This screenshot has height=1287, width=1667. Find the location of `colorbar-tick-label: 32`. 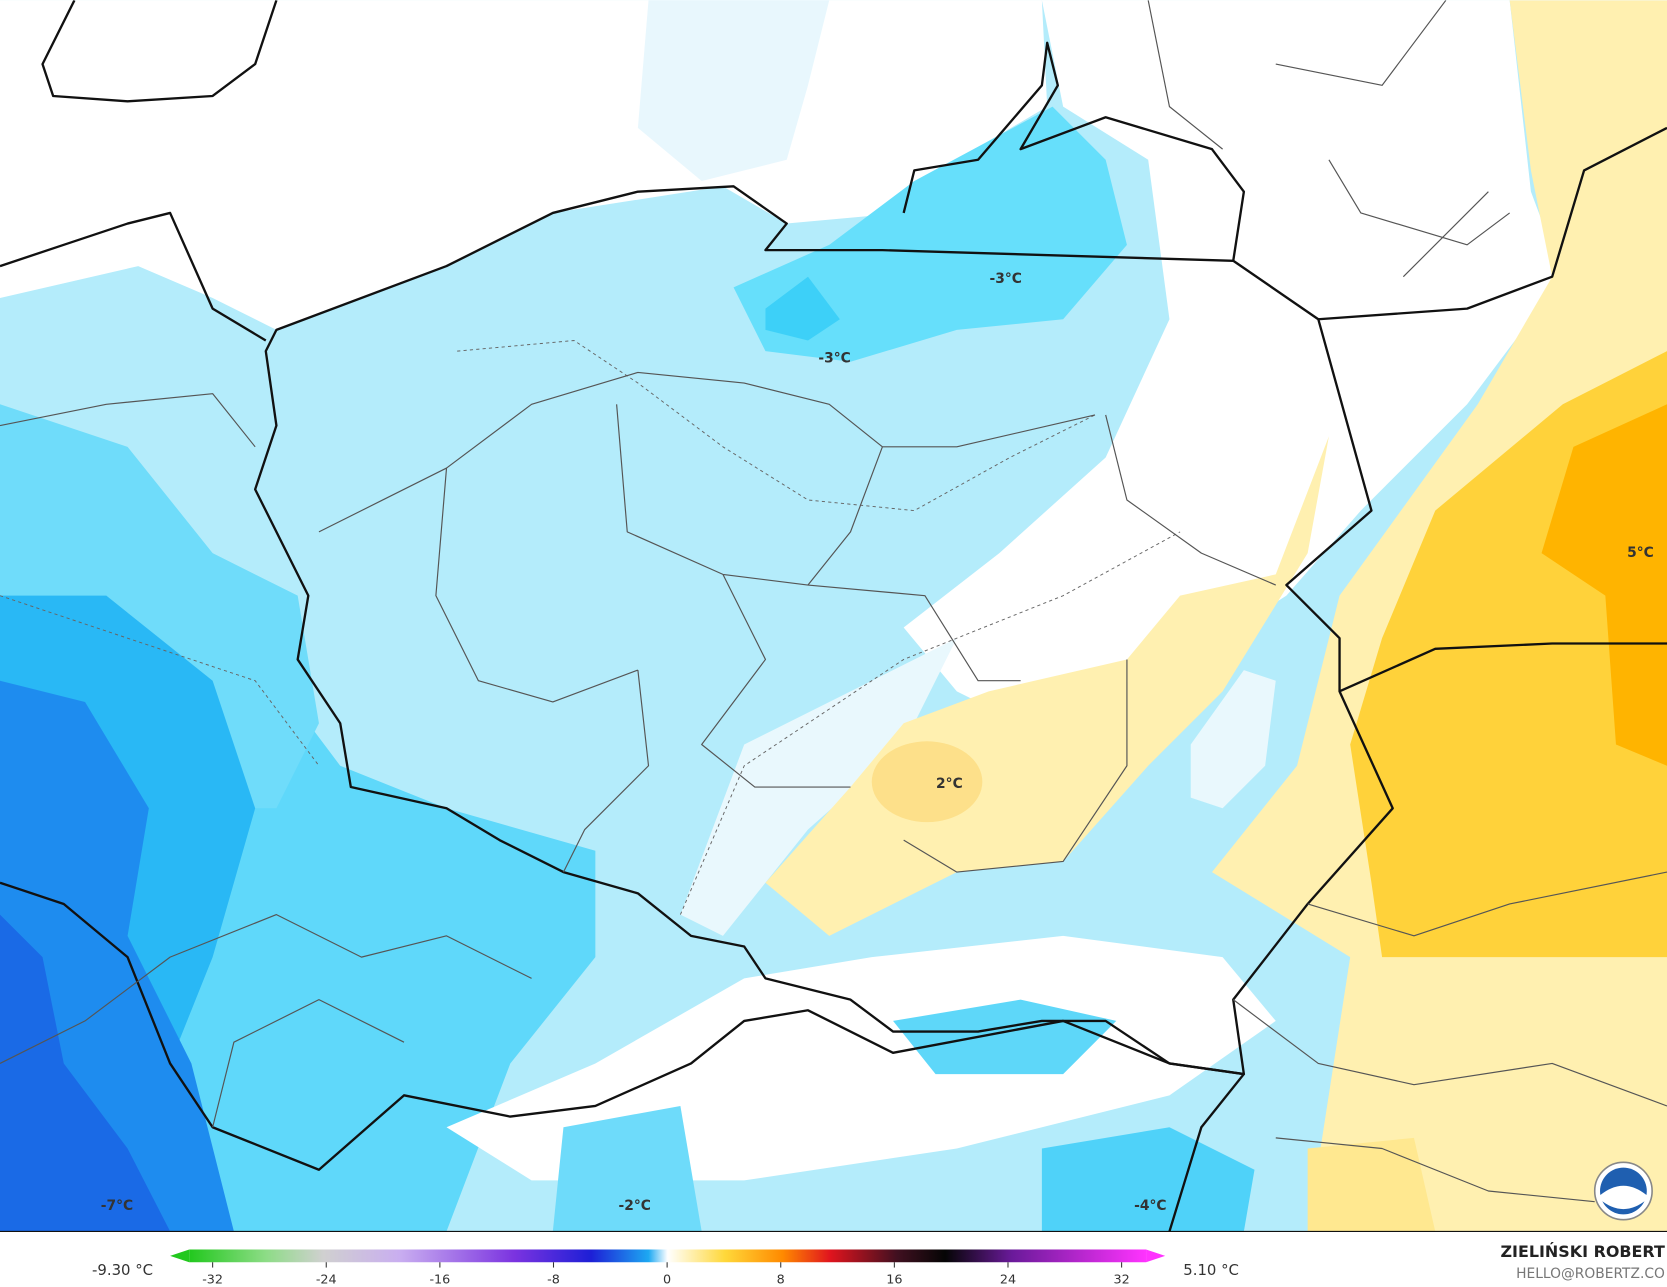

colorbar-tick-label: 32 is located at coordinates (1121, 1280).